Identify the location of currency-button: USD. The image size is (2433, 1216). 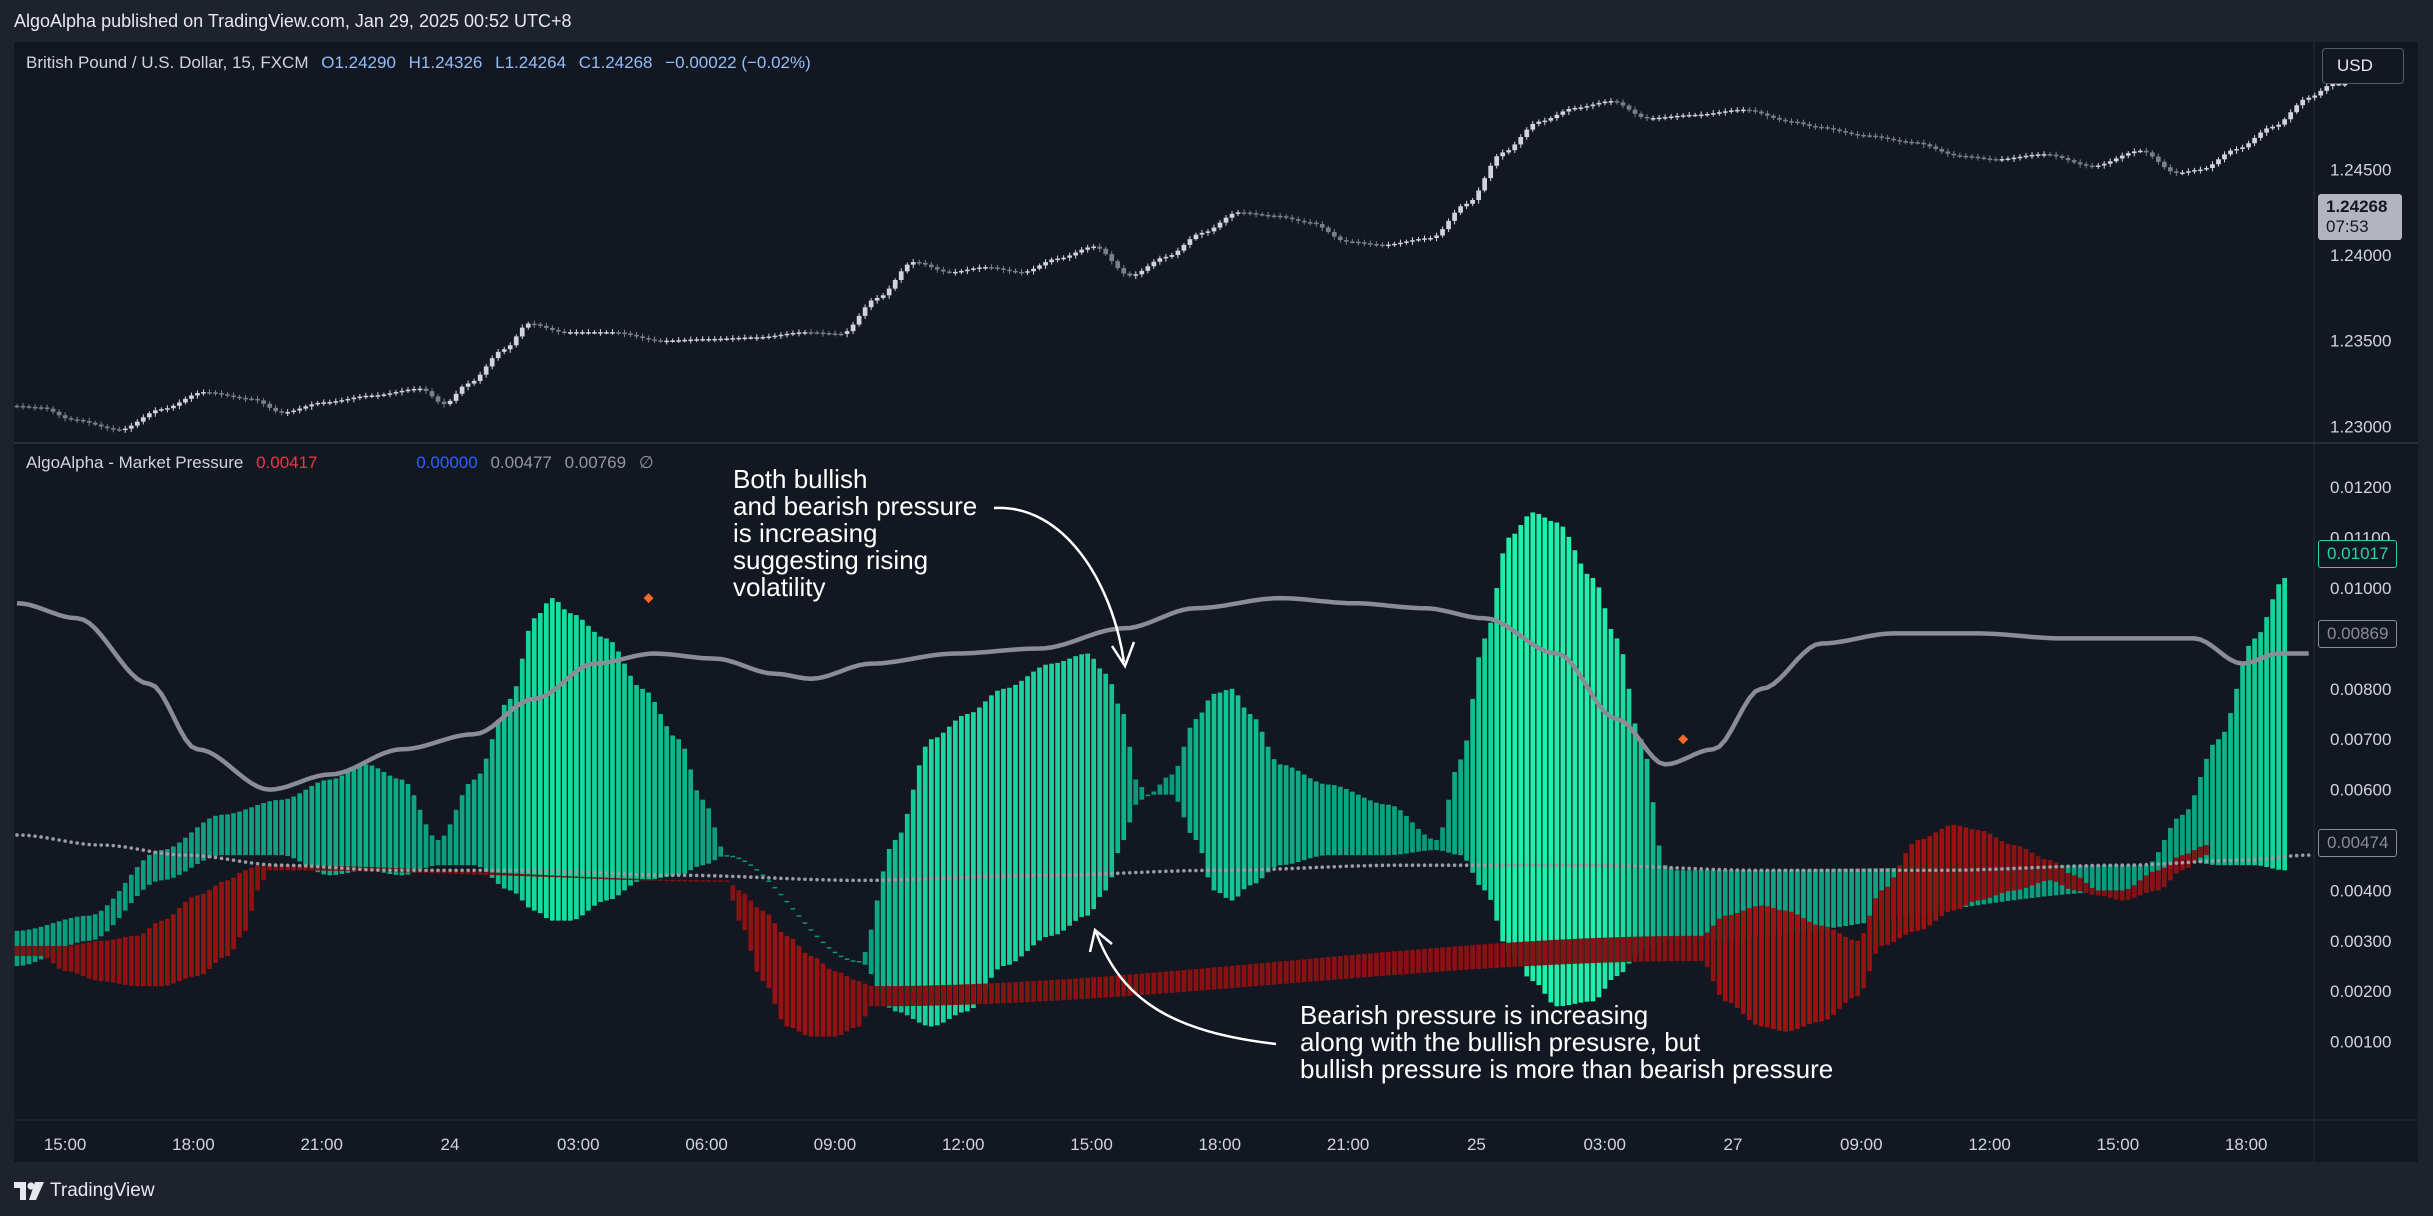
(2363, 66).